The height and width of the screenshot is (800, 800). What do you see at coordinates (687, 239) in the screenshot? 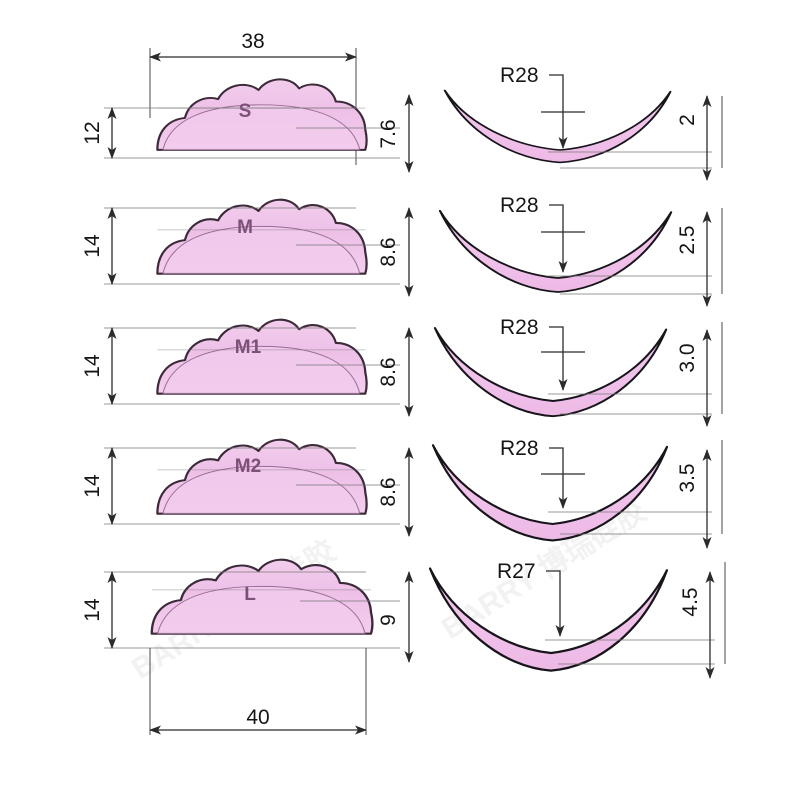
I see `thickness-label: 2.5` at bounding box center [687, 239].